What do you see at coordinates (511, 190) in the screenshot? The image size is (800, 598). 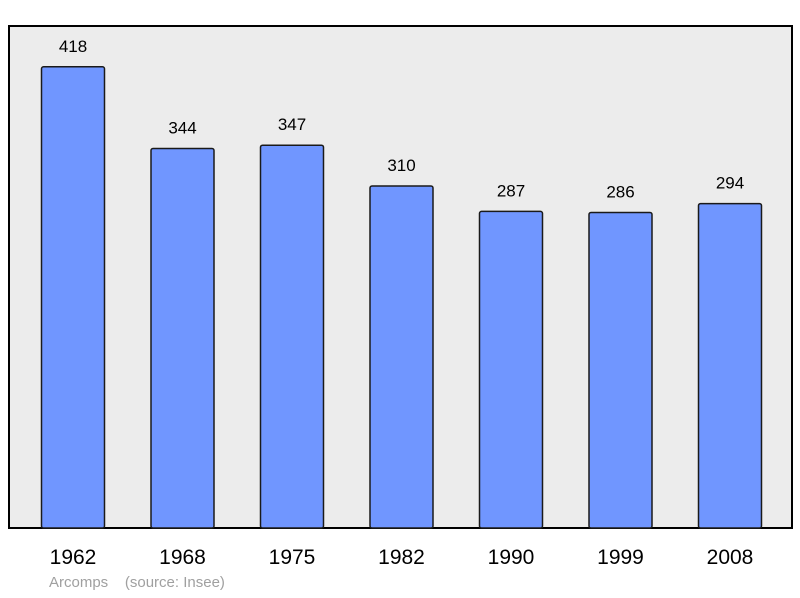 I see `value-label-1990: 287` at bounding box center [511, 190].